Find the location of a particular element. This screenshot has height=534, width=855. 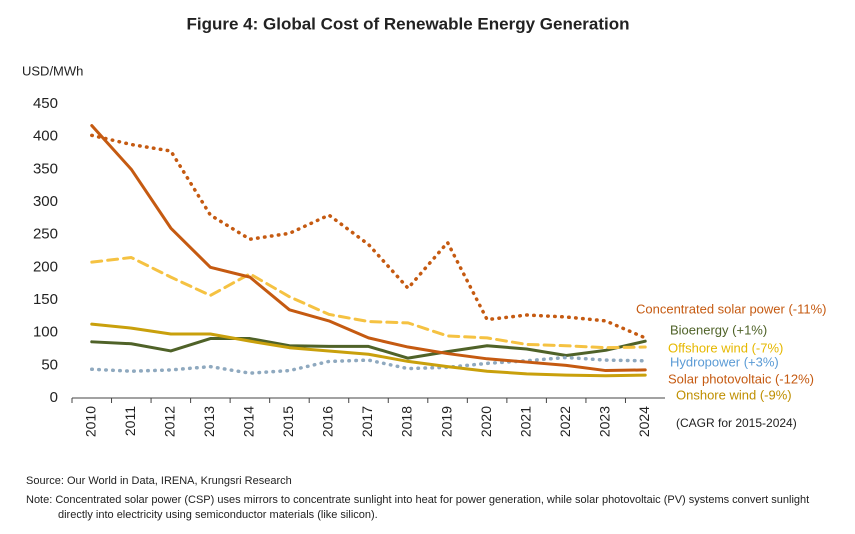

x-tick-label: 2019 is located at coordinates (446, 421).